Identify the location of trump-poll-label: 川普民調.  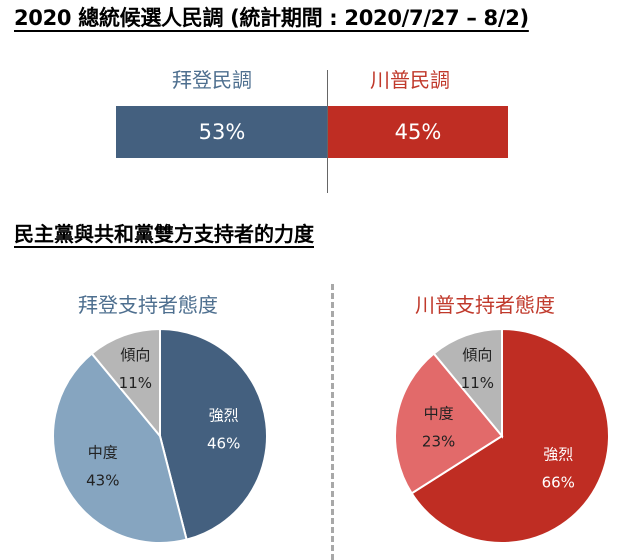
(410, 80).